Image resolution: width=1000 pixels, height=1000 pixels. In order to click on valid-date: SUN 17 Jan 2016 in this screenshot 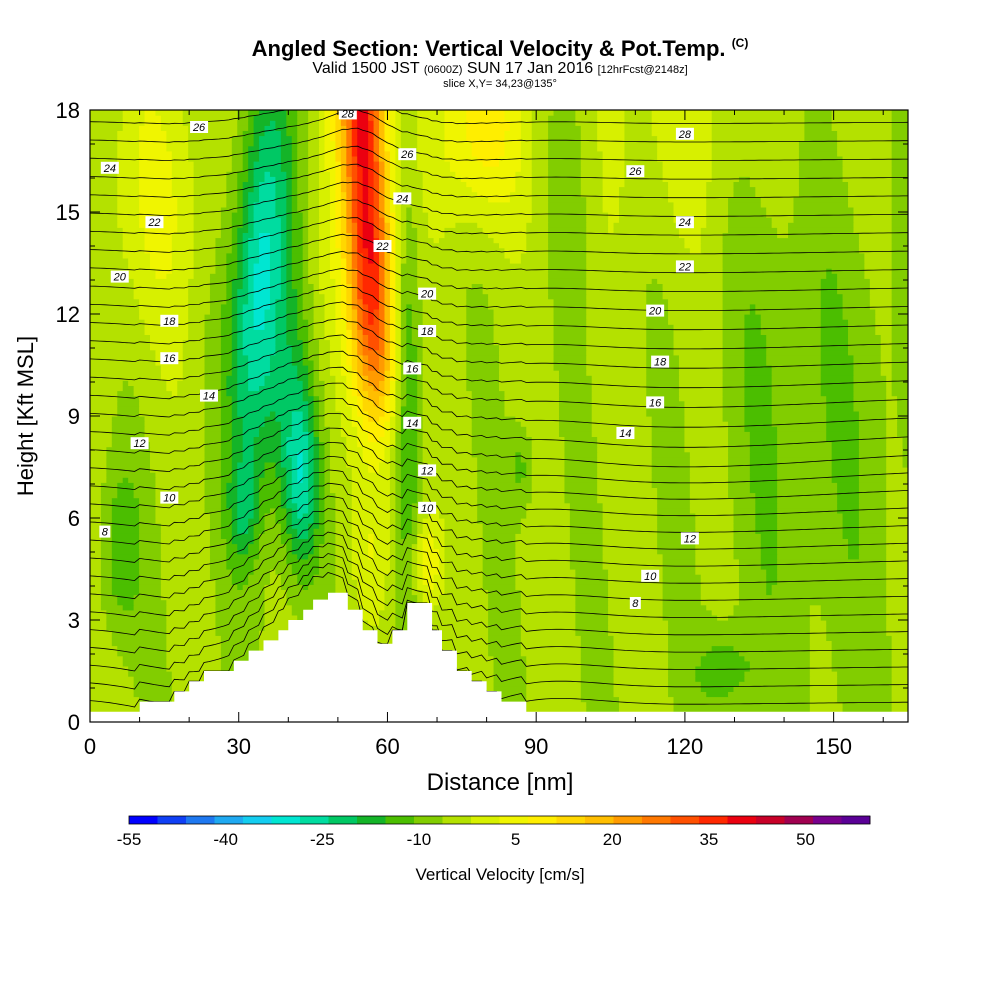, I will do `click(530, 68)`.